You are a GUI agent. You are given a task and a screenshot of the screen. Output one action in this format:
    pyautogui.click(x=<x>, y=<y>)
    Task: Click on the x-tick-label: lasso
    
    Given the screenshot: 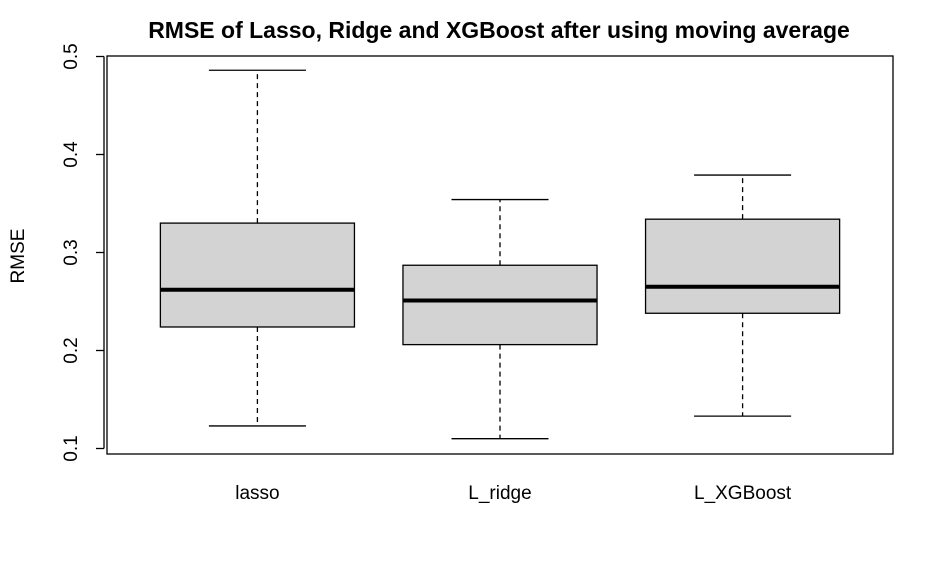 What is the action you would take?
    pyautogui.click(x=257, y=493)
    